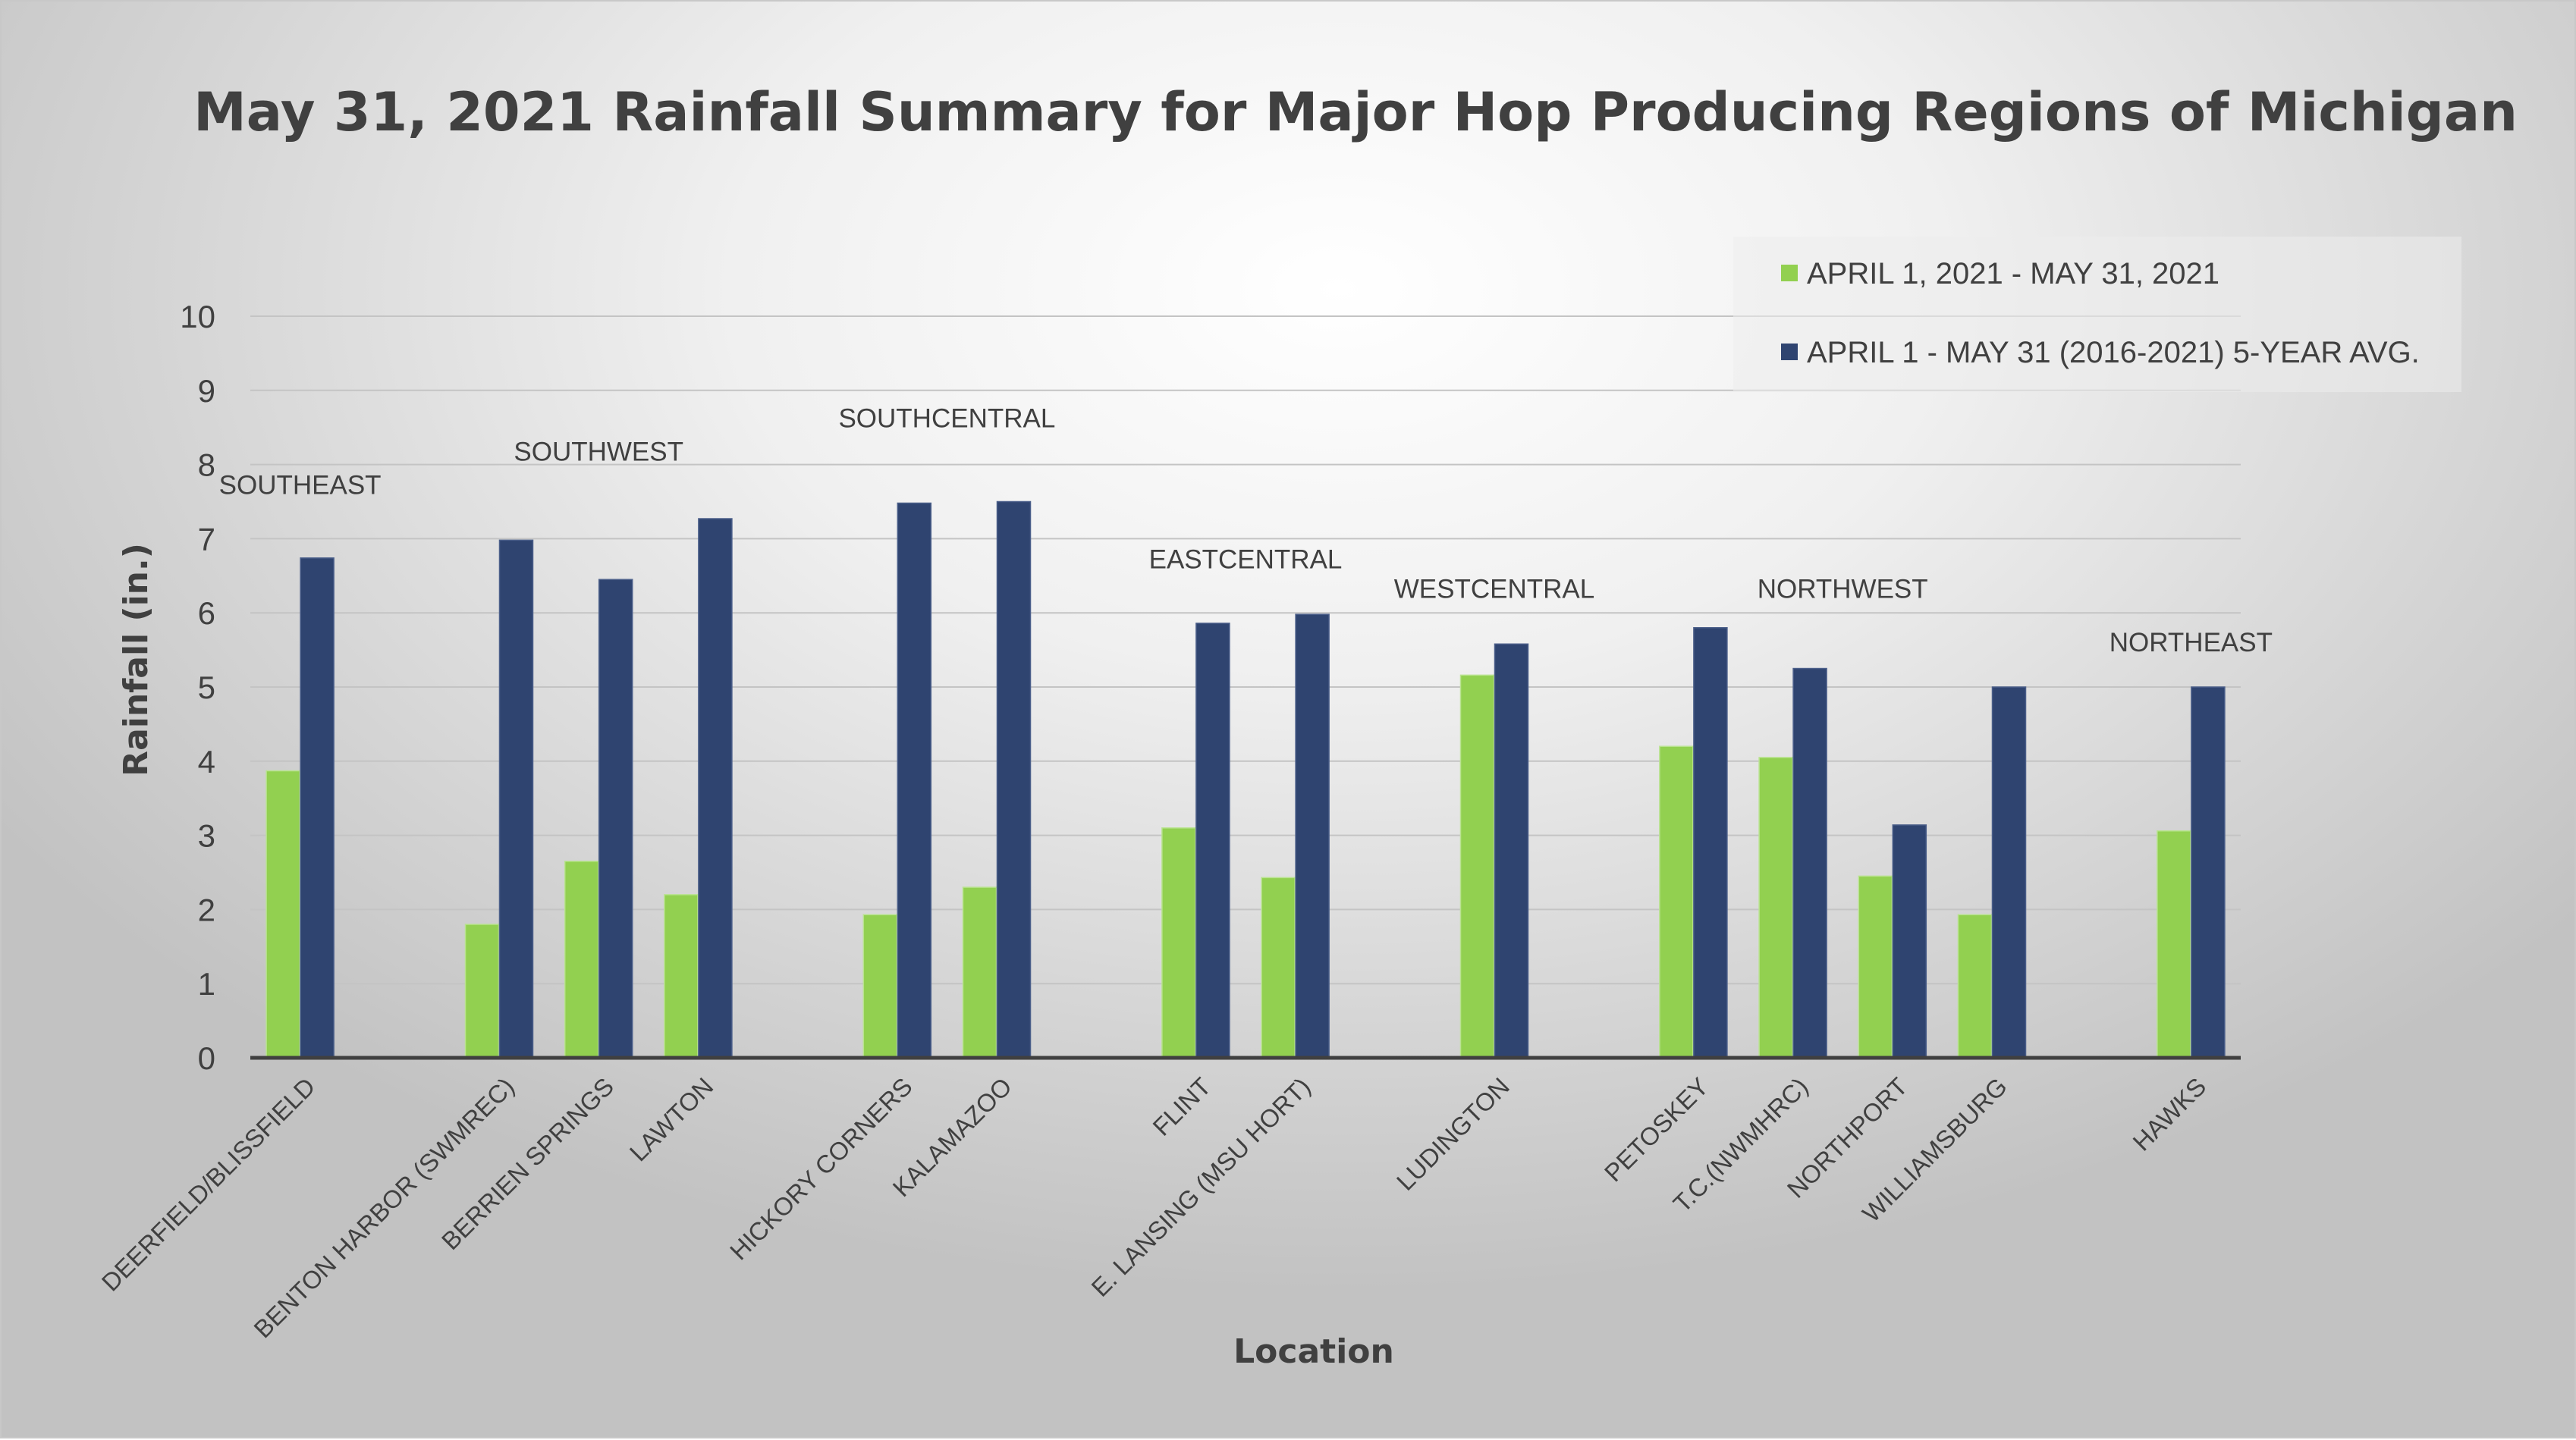 This screenshot has height=1440, width=2576. What do you see at coordinates (1313, 1351) in the screenshot?
I see `x-axis-title: Location` at bounding box center [1313, 1351].